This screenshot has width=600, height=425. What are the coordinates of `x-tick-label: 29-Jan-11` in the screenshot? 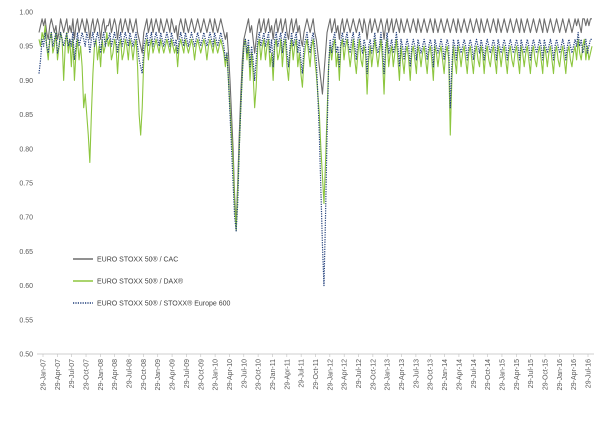 It's located at (273, 374).